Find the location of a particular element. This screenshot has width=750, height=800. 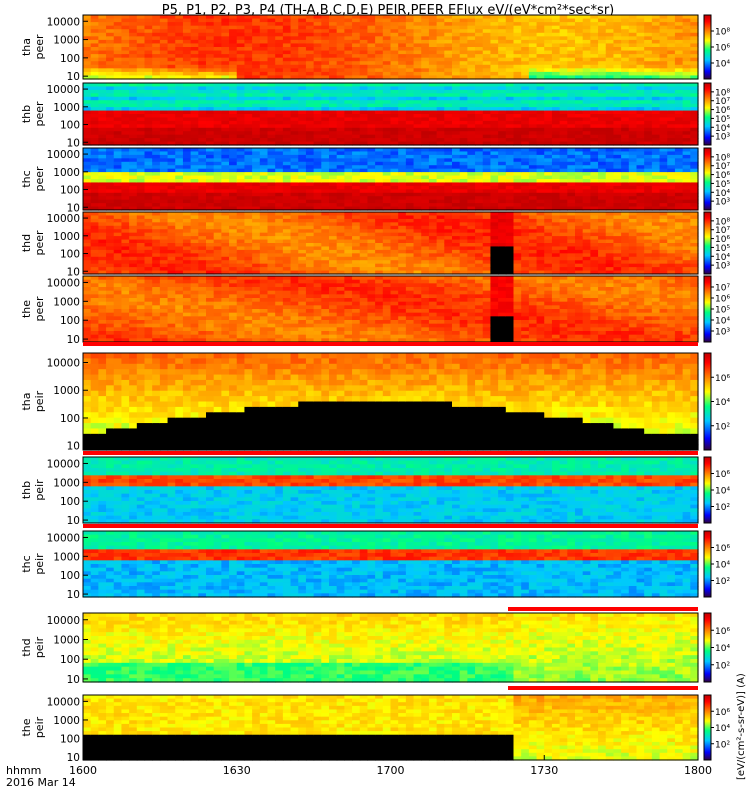

panel-tha-peir: 10 100 1000 10000 tha peir 10² 10⁴ 10⁶ is located at coordinates (375, 402).